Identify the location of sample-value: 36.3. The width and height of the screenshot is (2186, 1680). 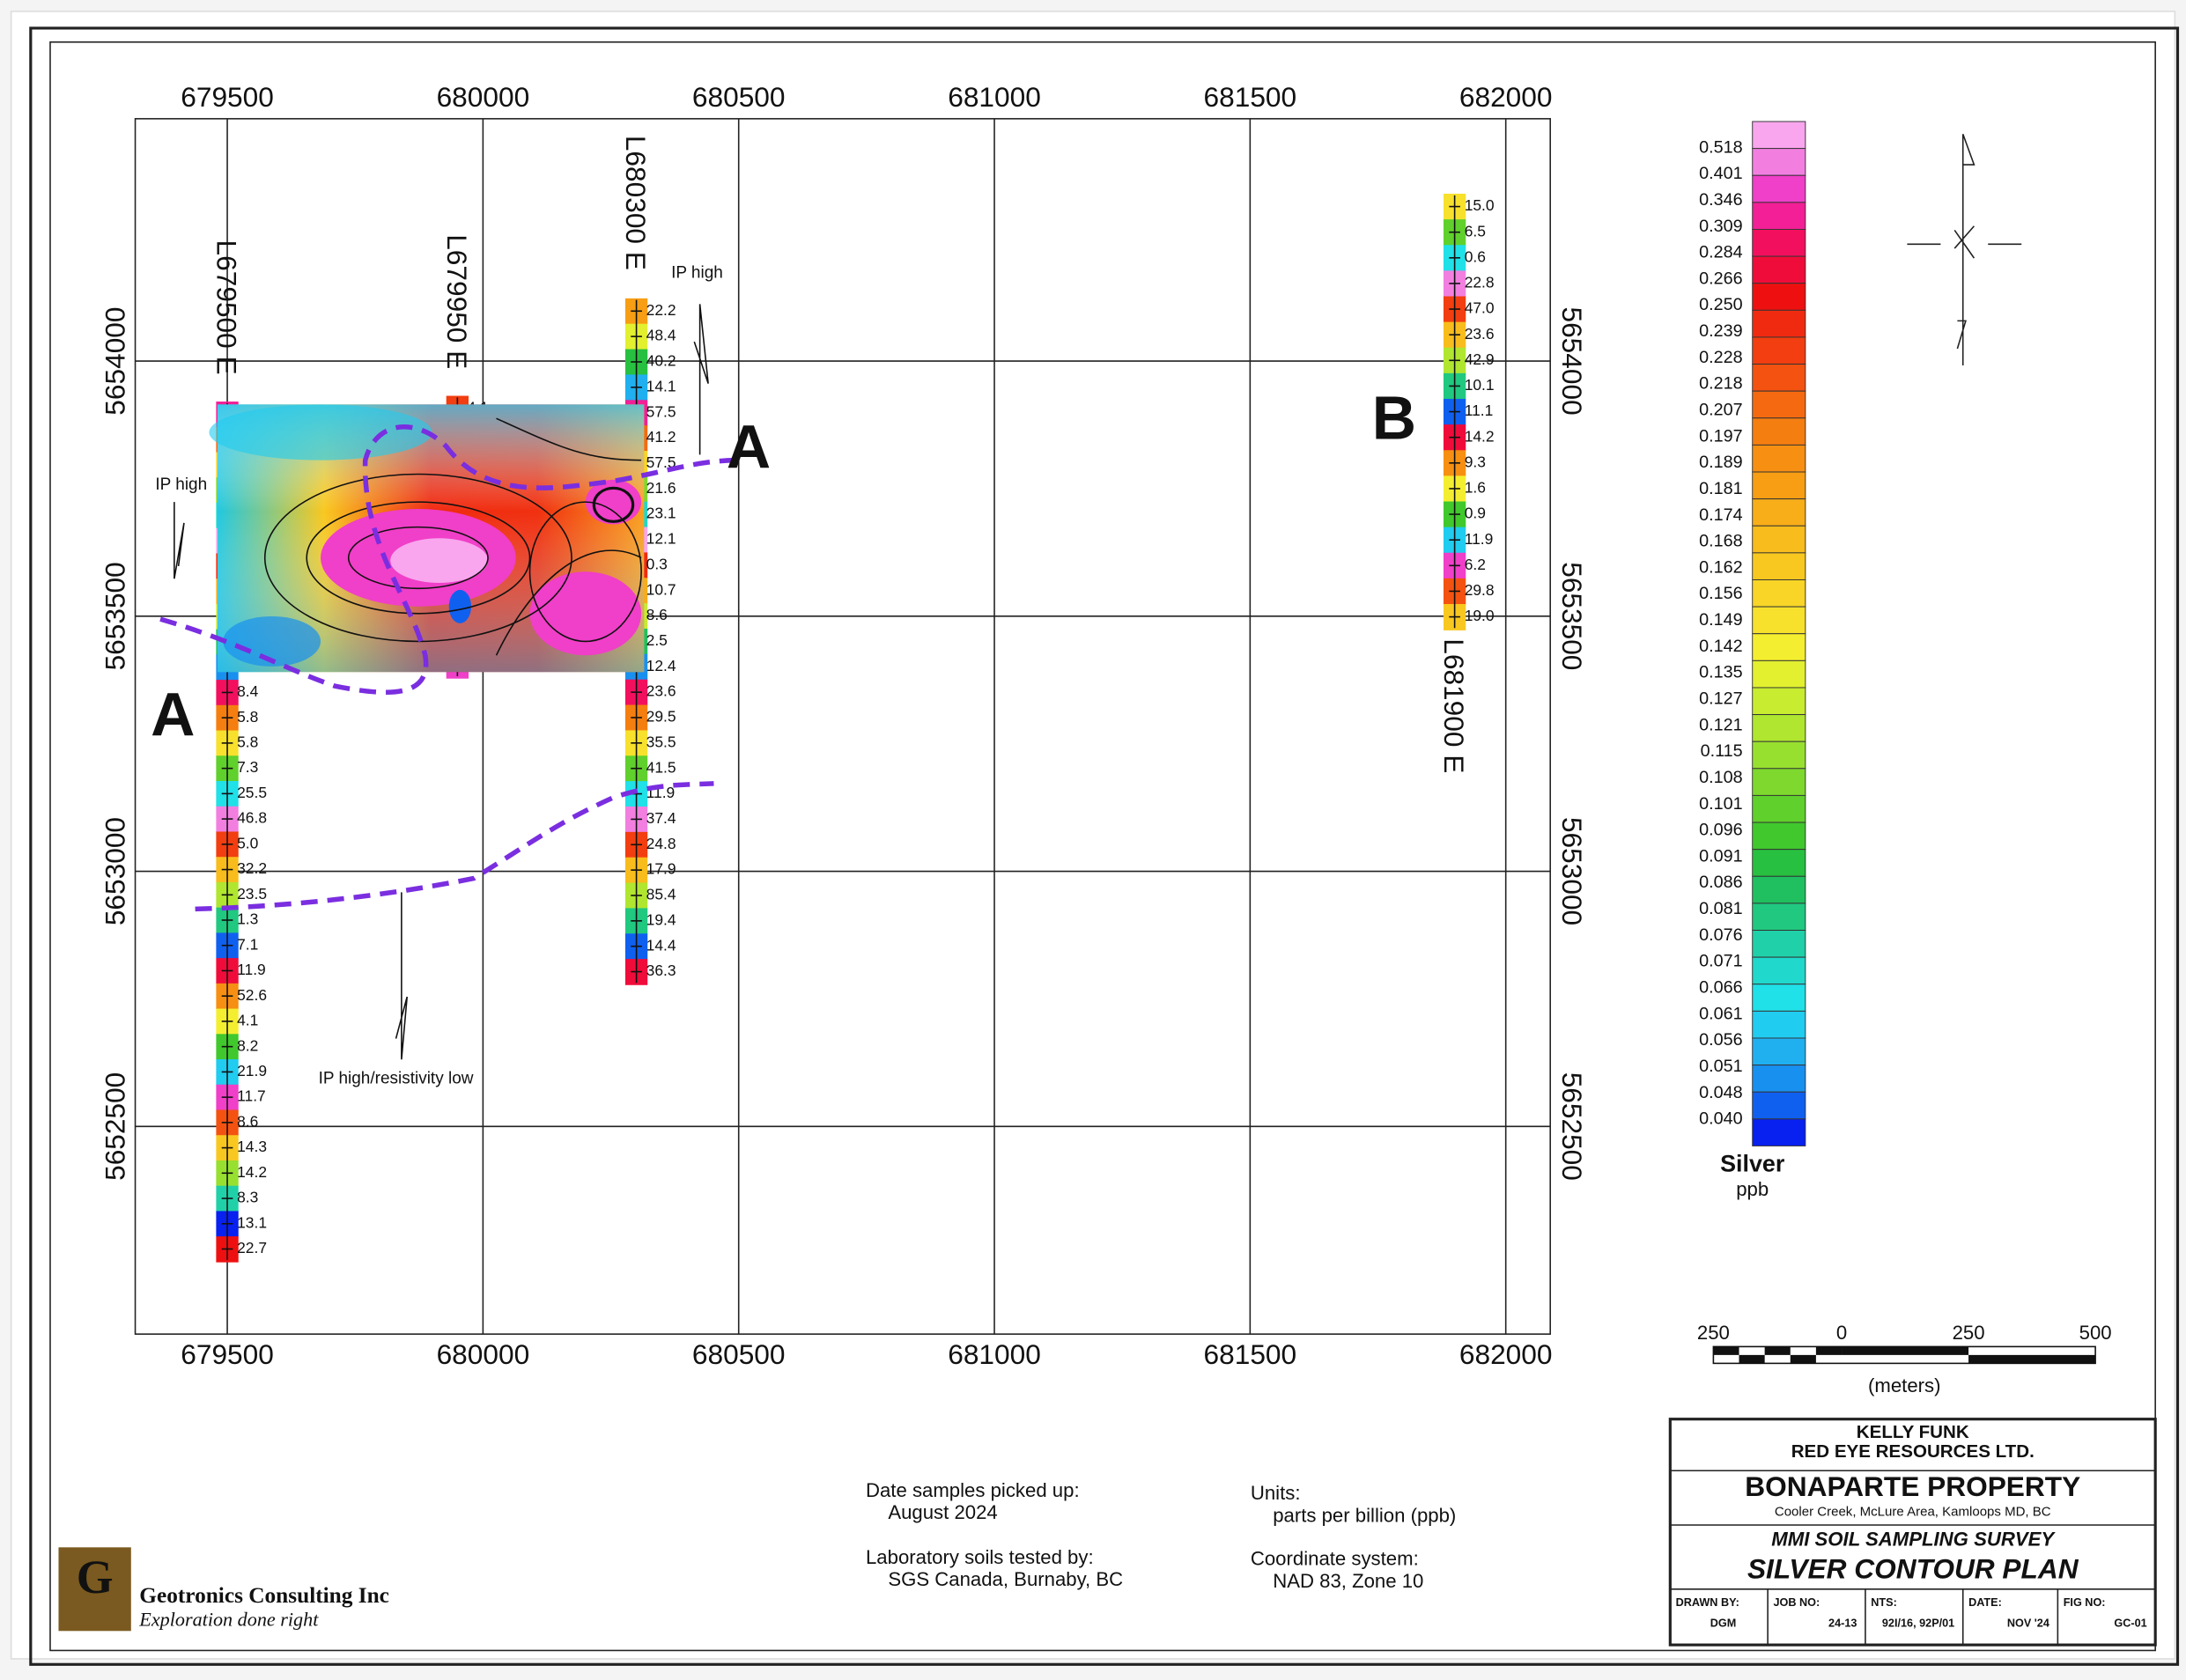
(661, 970).